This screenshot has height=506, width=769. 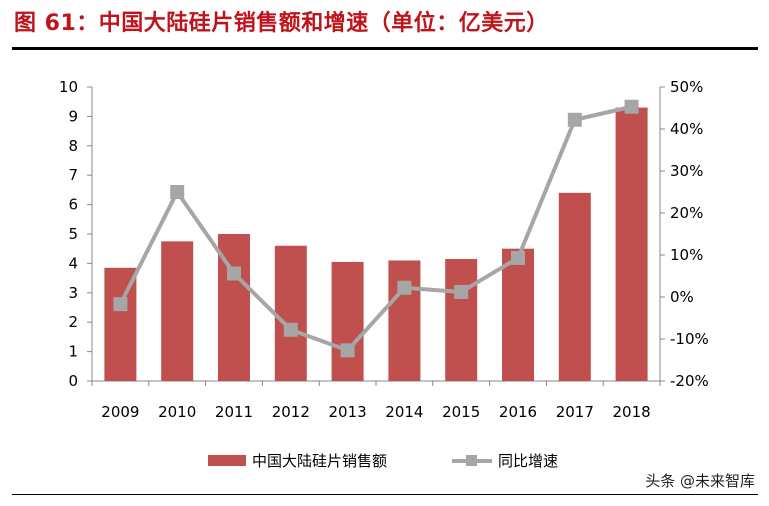 I want to click on x-tick-label: 2013, so click(x=348, y=412).